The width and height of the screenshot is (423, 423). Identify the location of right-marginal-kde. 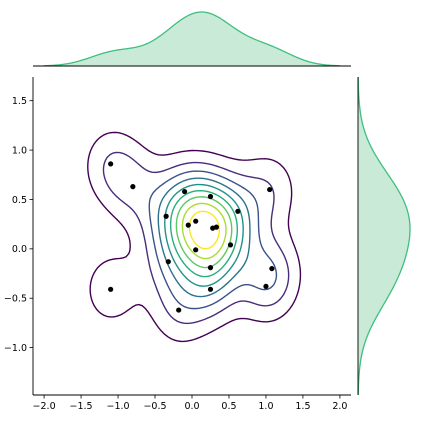
(384, 236).